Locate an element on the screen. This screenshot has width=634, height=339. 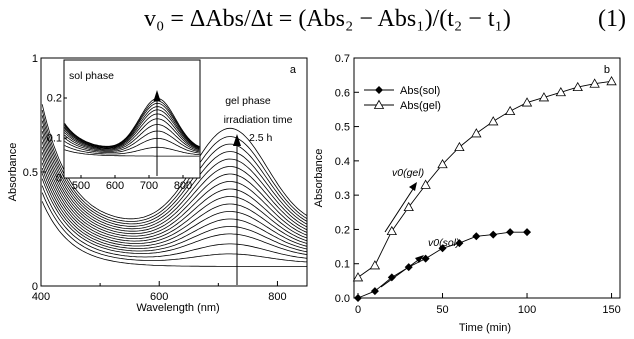
legend-diamond-icon is located at coordinates (379, 90).